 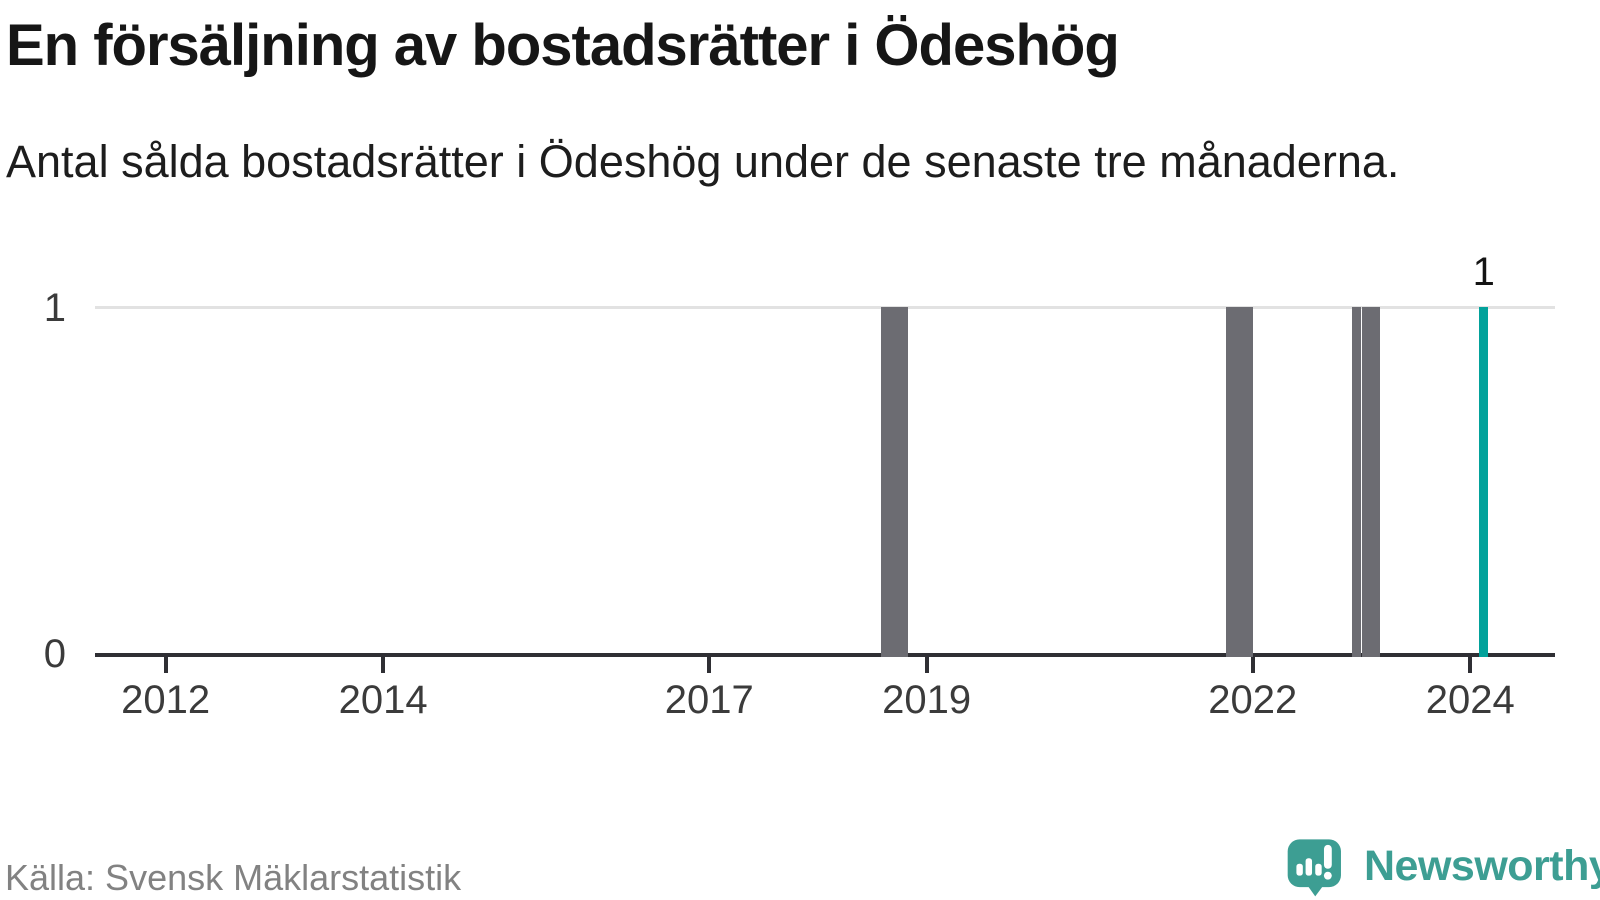 What do you see at coordinates (1483, 272) in the screenshot?
I see `bar-value-label: 1` at bounding box center [1483, 272].